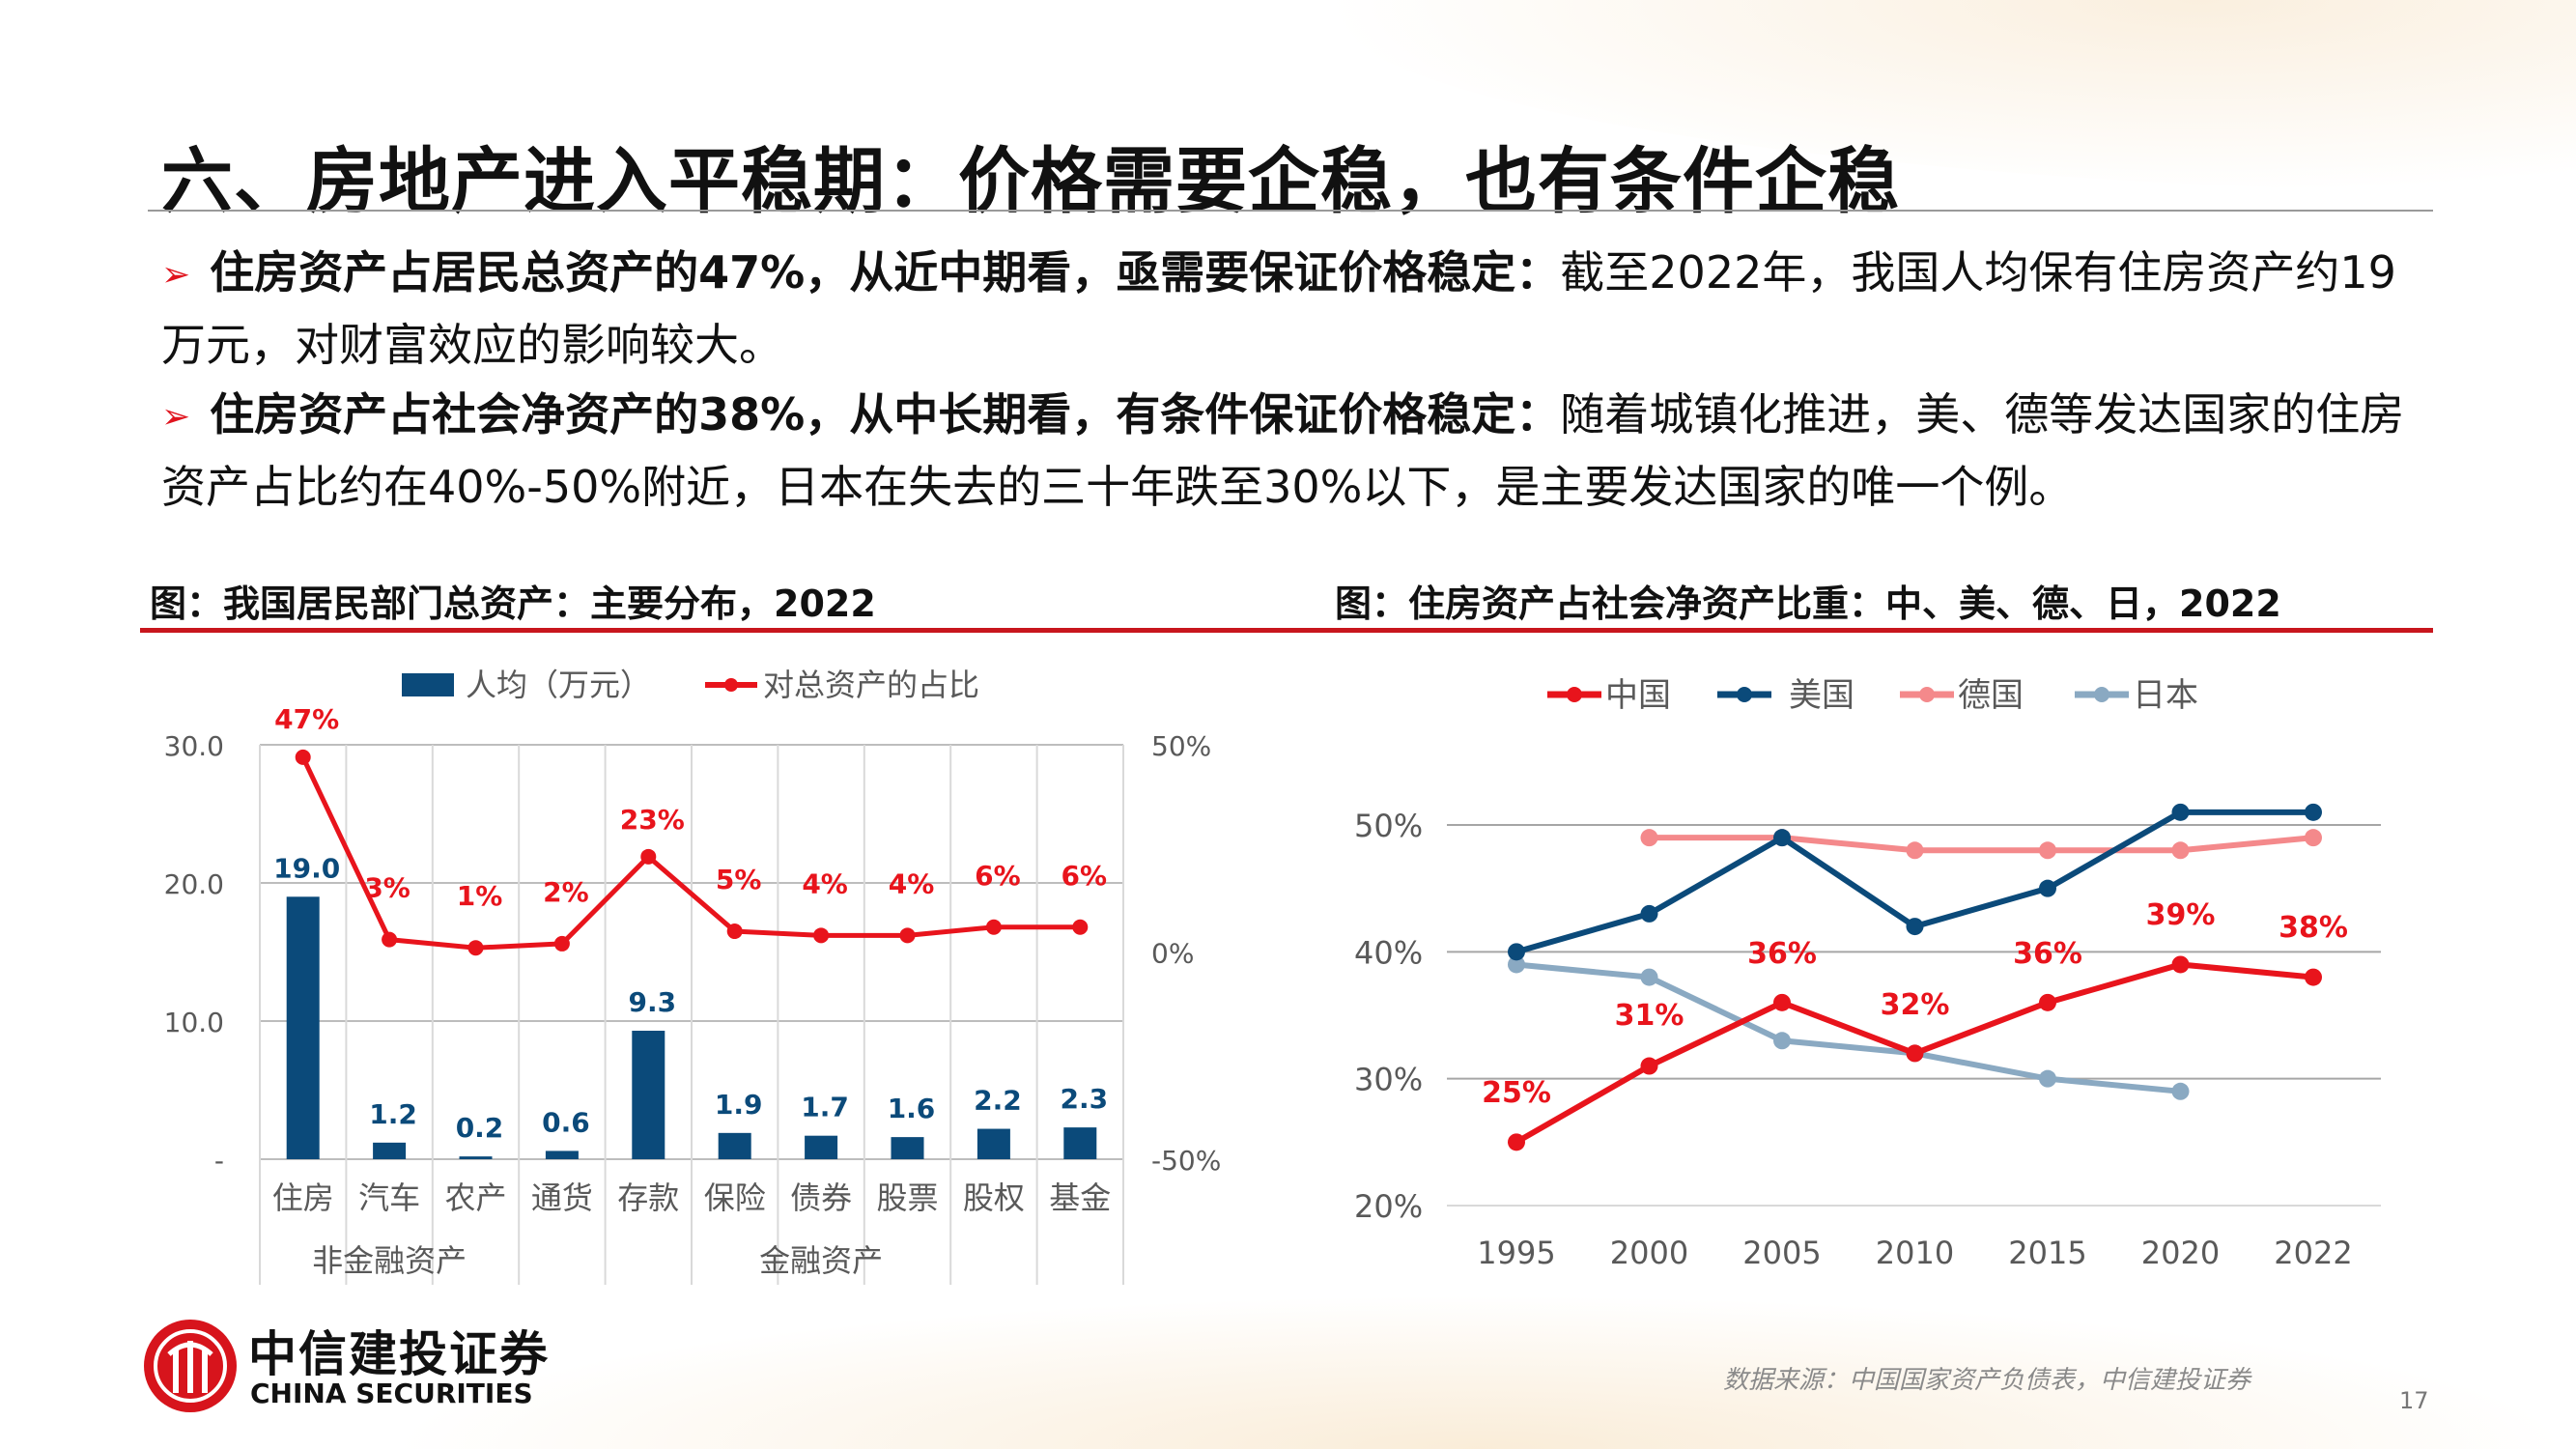 This screenshot has height=1449, width=2576. I want to click on china-data-label: 31%, so click(1649, 1016).